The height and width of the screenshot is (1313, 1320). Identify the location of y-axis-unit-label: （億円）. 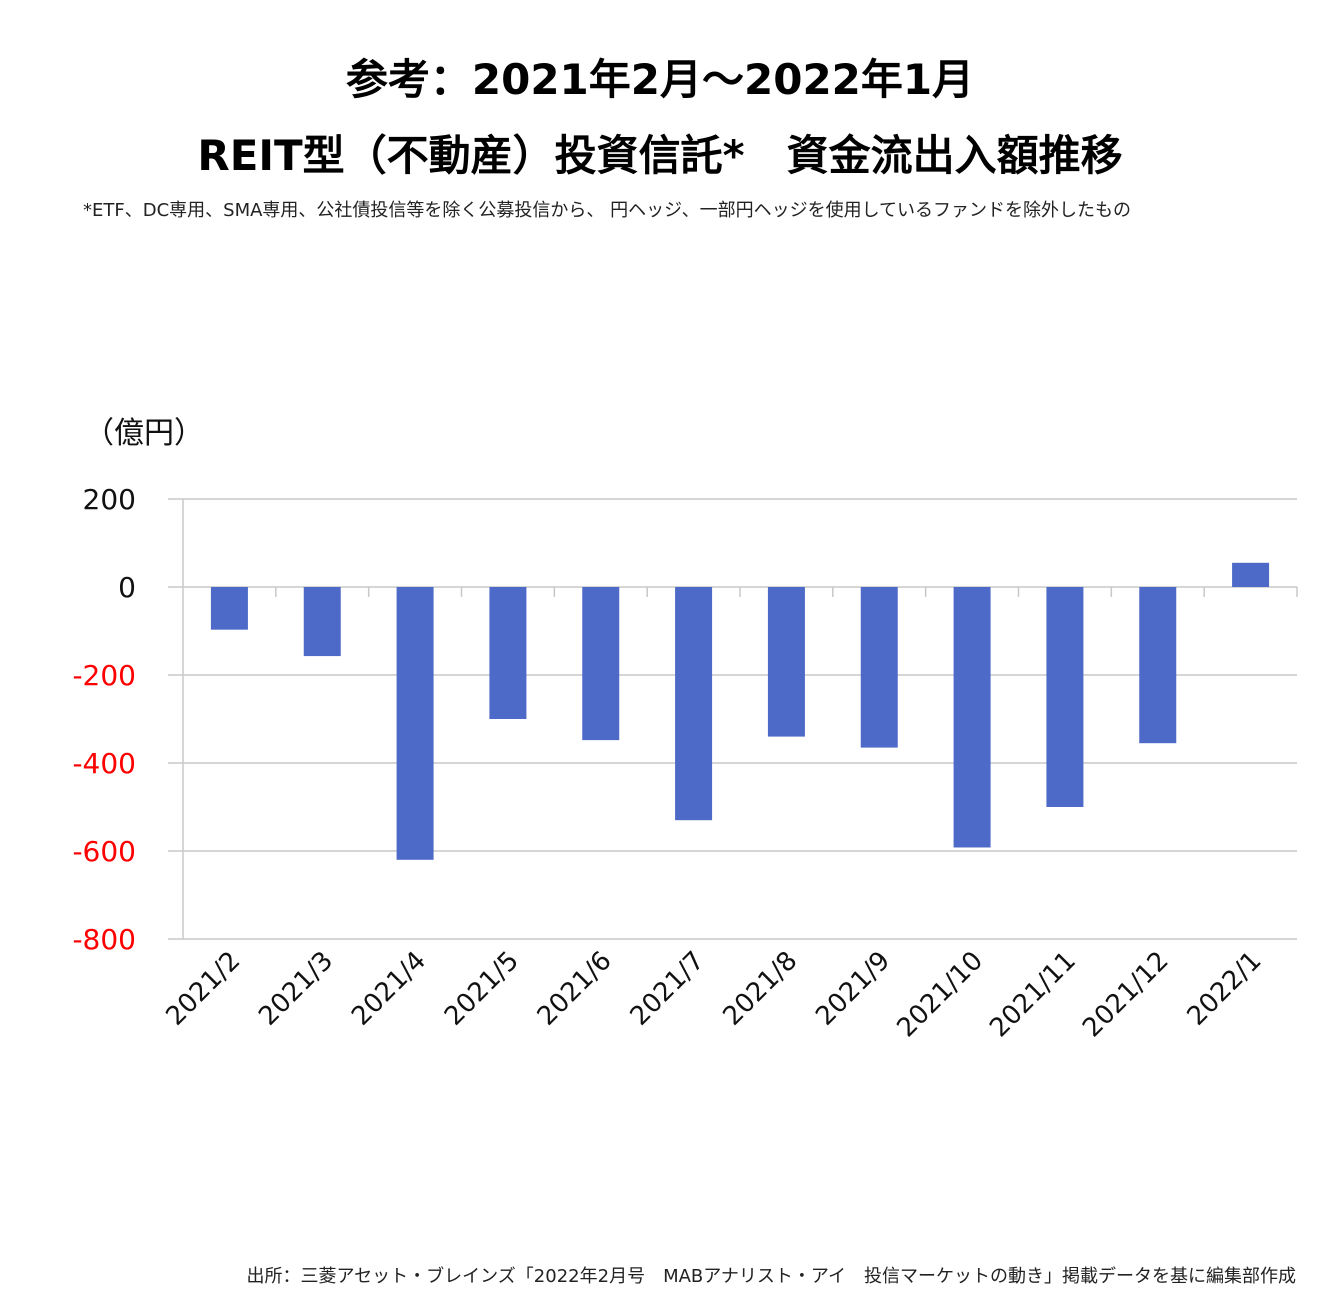
(144, 433).